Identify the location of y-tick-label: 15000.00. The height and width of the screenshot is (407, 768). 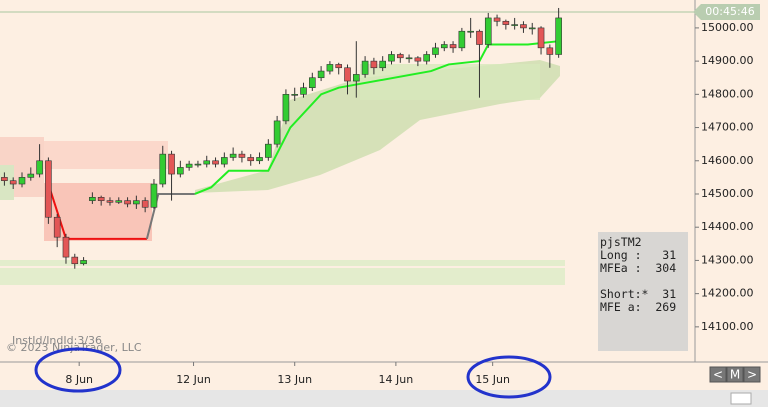
(727, 27).